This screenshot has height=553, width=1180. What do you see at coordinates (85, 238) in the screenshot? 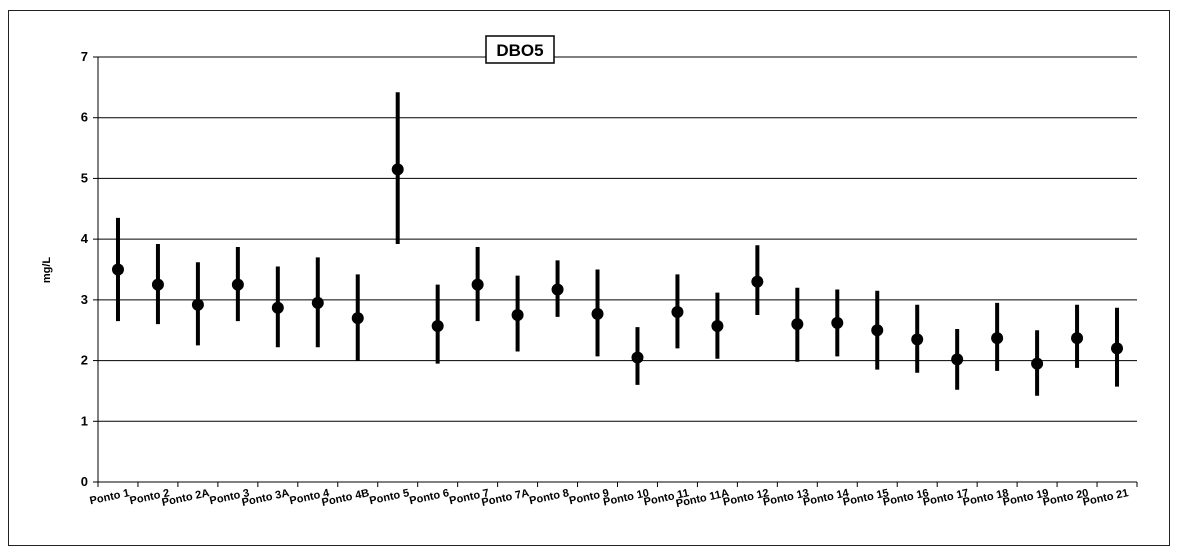
I see `y-tick-label: 4` at bounding box center [85, 238].